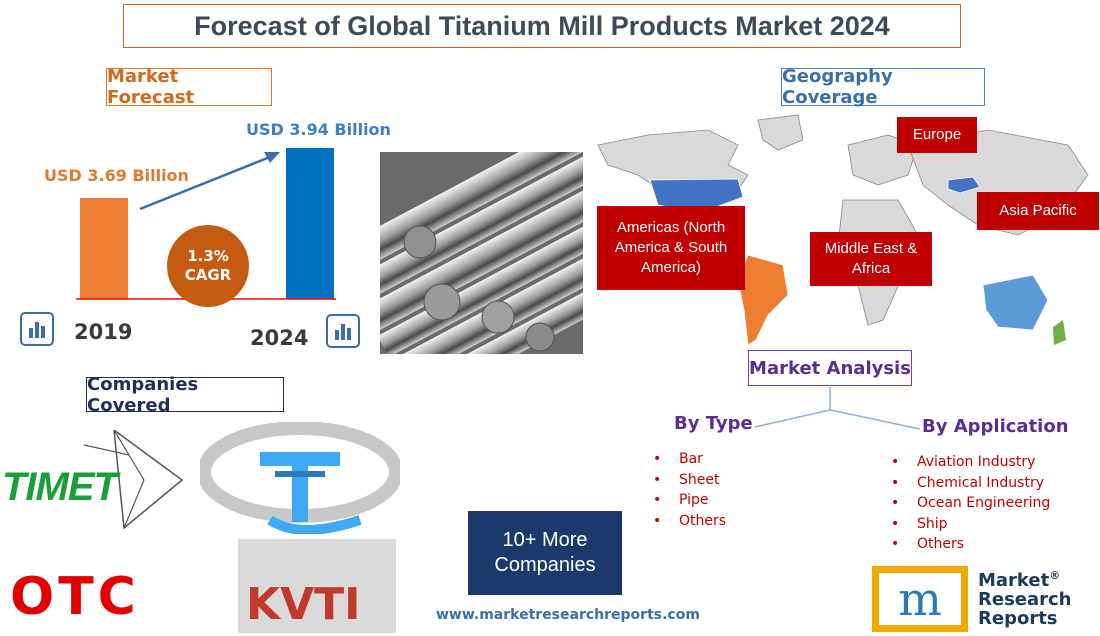 The image size is (1100, 636). Describe the element at coordinates (1038, 211) in the screenshot. I see `region-asia-pacific: Asia Pacific` at that location.